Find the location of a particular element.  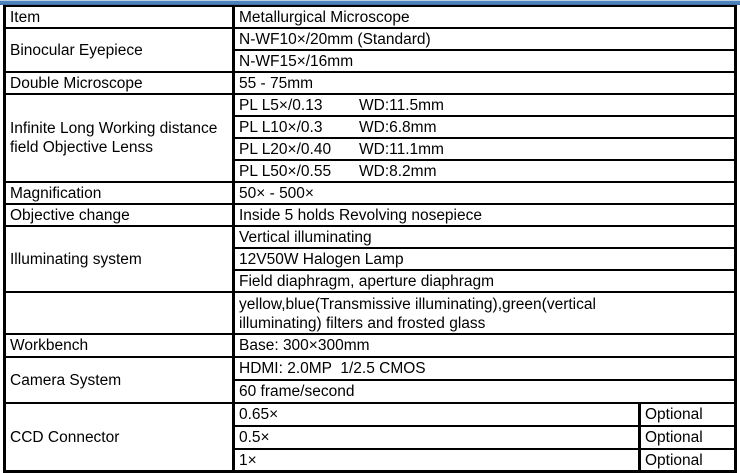

table-row: Workbench Base: 300×300mm is located at coordinates (370, 345).